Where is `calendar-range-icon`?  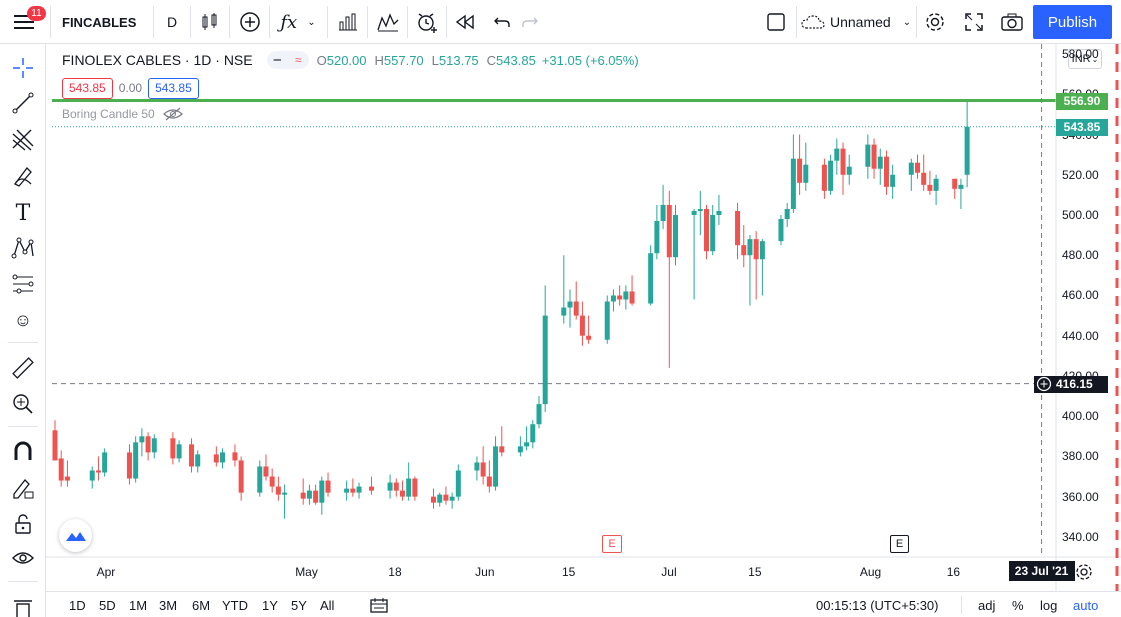
calendar-range-icon is located at coordinates (379, 605).